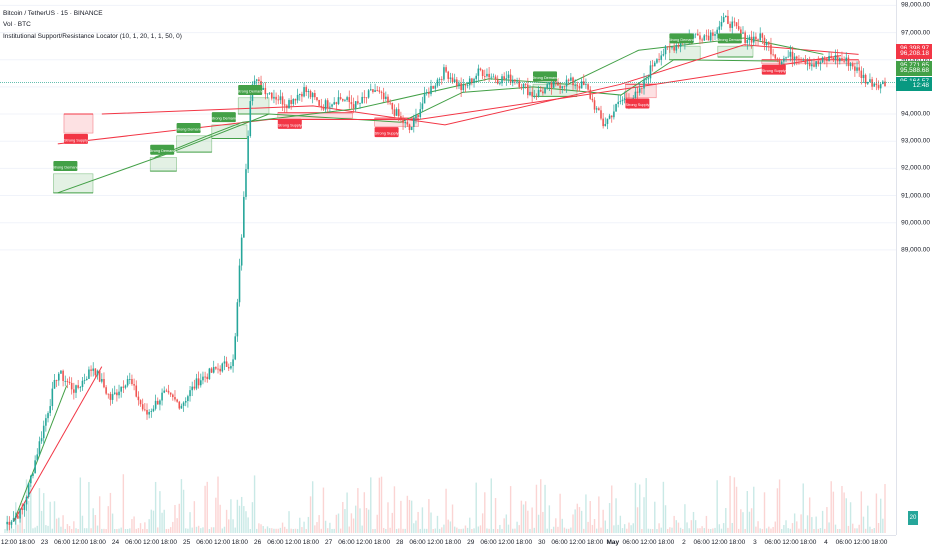 The width and height of the screenshot is (932, 551). I want to click on price-label: 95,588.68, so click(914, 70).